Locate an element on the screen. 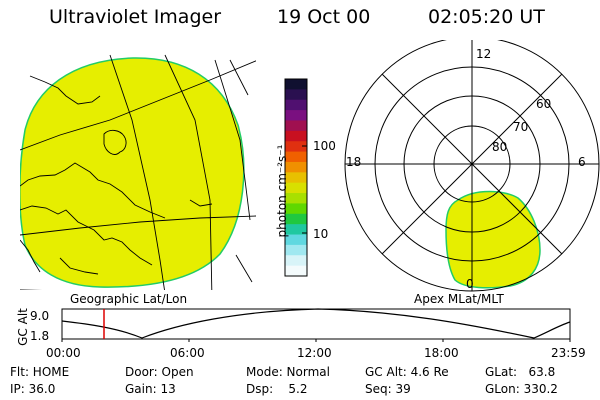 Image resolution: width=600 pixels, height=400 pixels. timeline-xtick-0000: 00:00 is located at coordinates (63, 353).